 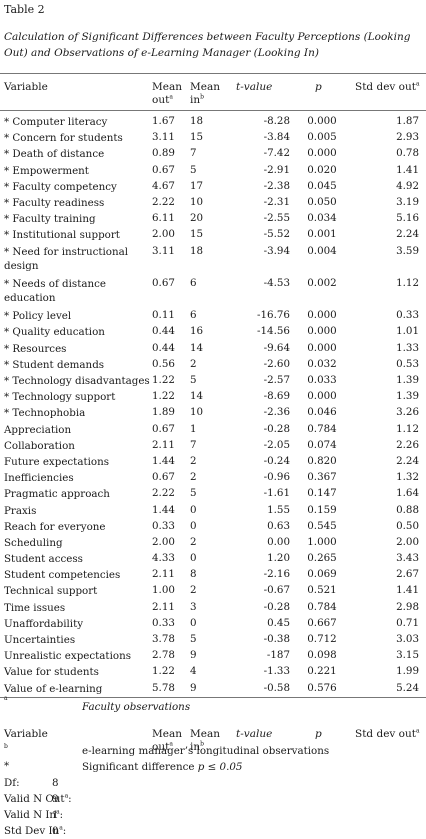 I want to click on cell-variable: * Death of distance, so click(x=54, y=154).